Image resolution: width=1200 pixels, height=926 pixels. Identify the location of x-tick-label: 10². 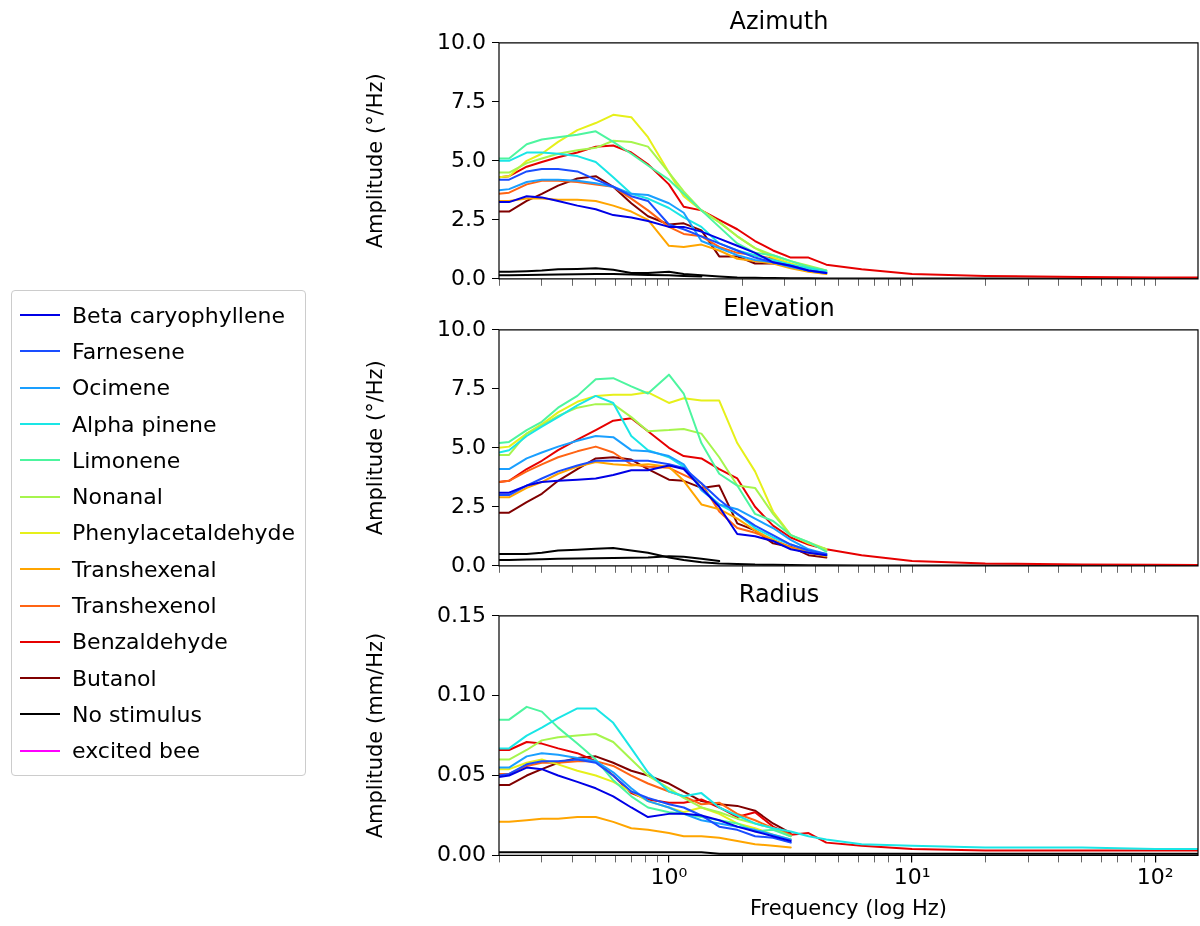
(1155, 877).